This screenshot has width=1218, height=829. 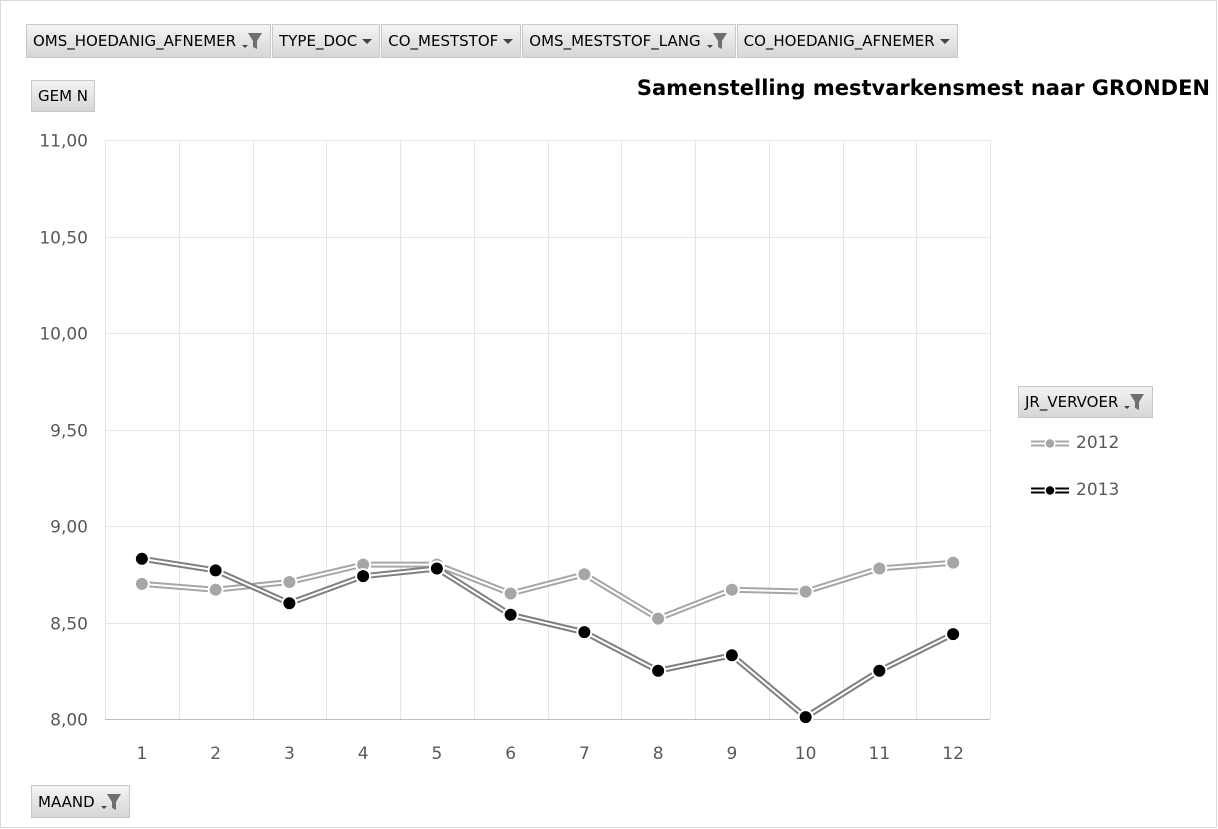 What do you see at coordinates (63, 239) in the screenshot?
I see `y-tick-label: 10,50` at bounding box center [63, 239].